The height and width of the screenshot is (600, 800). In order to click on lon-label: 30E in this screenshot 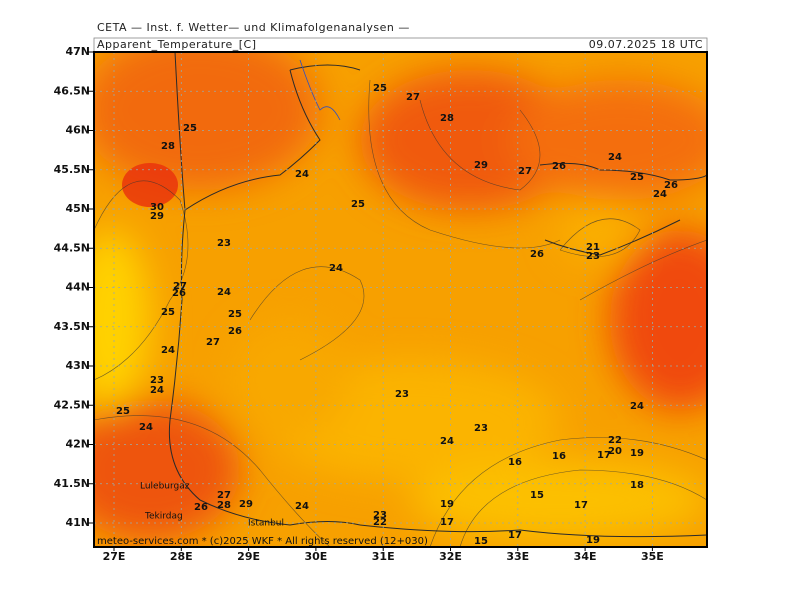, I will do `click(315, 556)`.